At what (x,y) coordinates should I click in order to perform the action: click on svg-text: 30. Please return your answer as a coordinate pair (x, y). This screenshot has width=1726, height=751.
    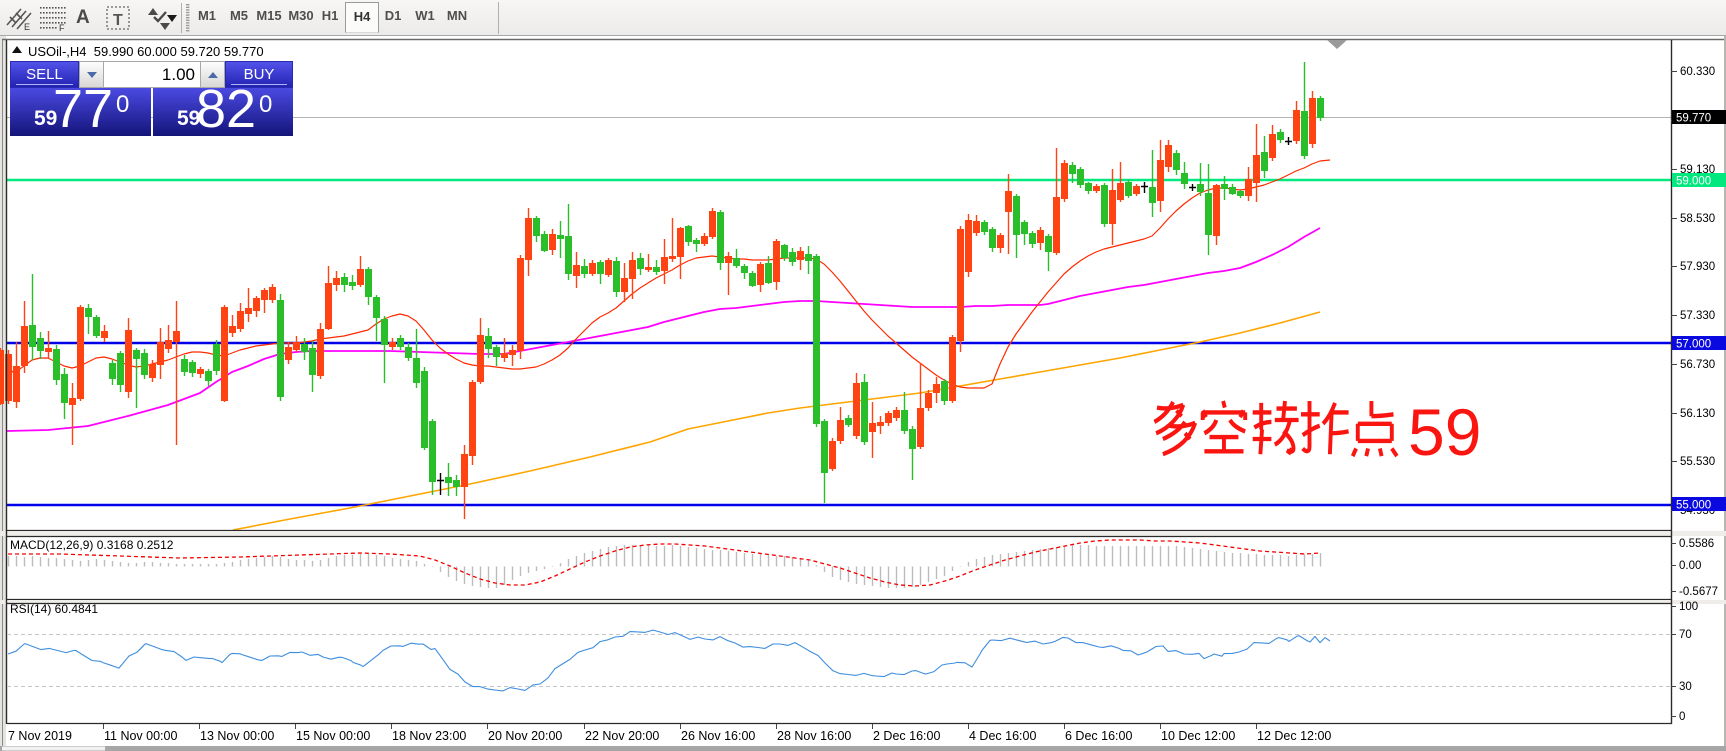
    Looking at the image, I should click on (1685, 687).